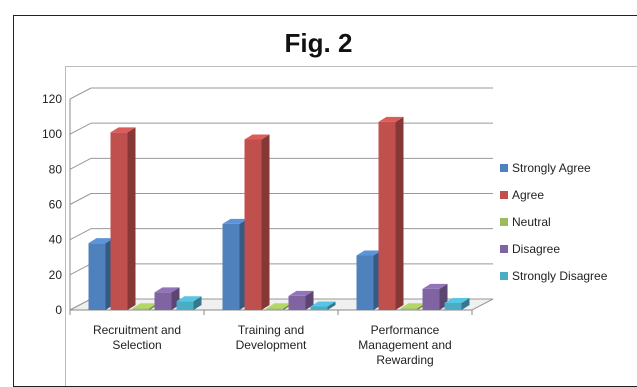 The width and height of the screenshot is (637, 387). What do you see at coordinates (404, 345) in the screenshot?
I see `x-tick-label: Management and` at bounding box center [404, 345].